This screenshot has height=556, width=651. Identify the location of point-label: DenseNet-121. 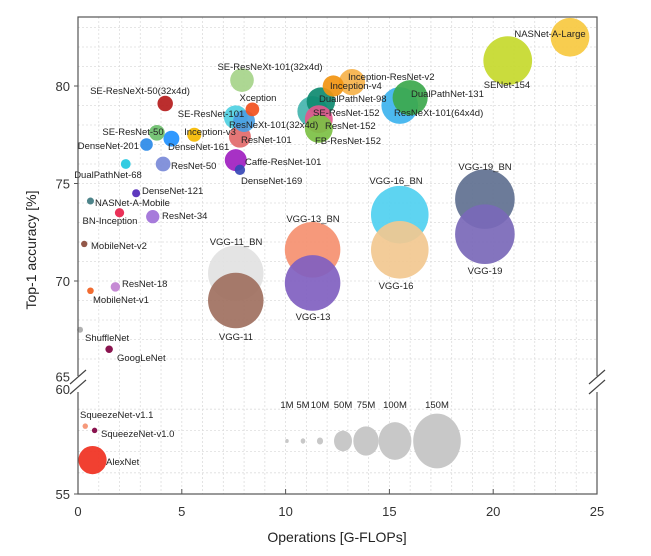
(172, 191).